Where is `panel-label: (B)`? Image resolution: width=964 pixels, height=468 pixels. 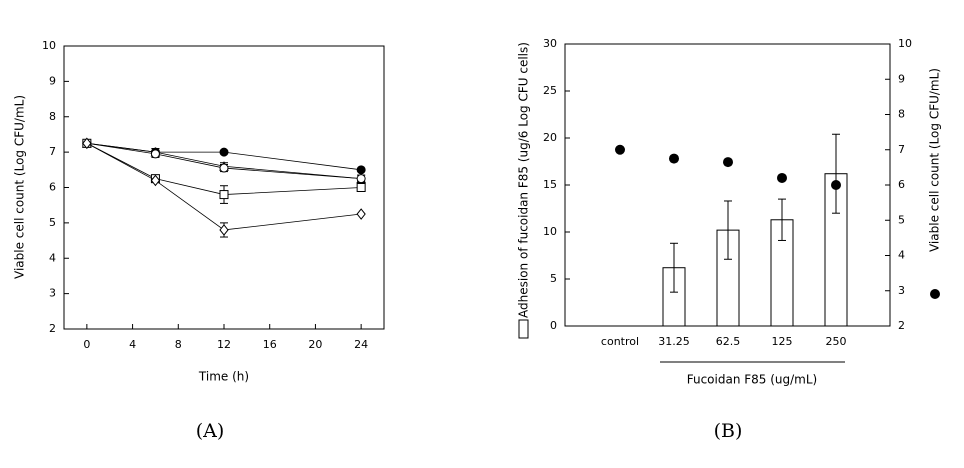
panel-label: (B) is located at coordinates (728, 431).